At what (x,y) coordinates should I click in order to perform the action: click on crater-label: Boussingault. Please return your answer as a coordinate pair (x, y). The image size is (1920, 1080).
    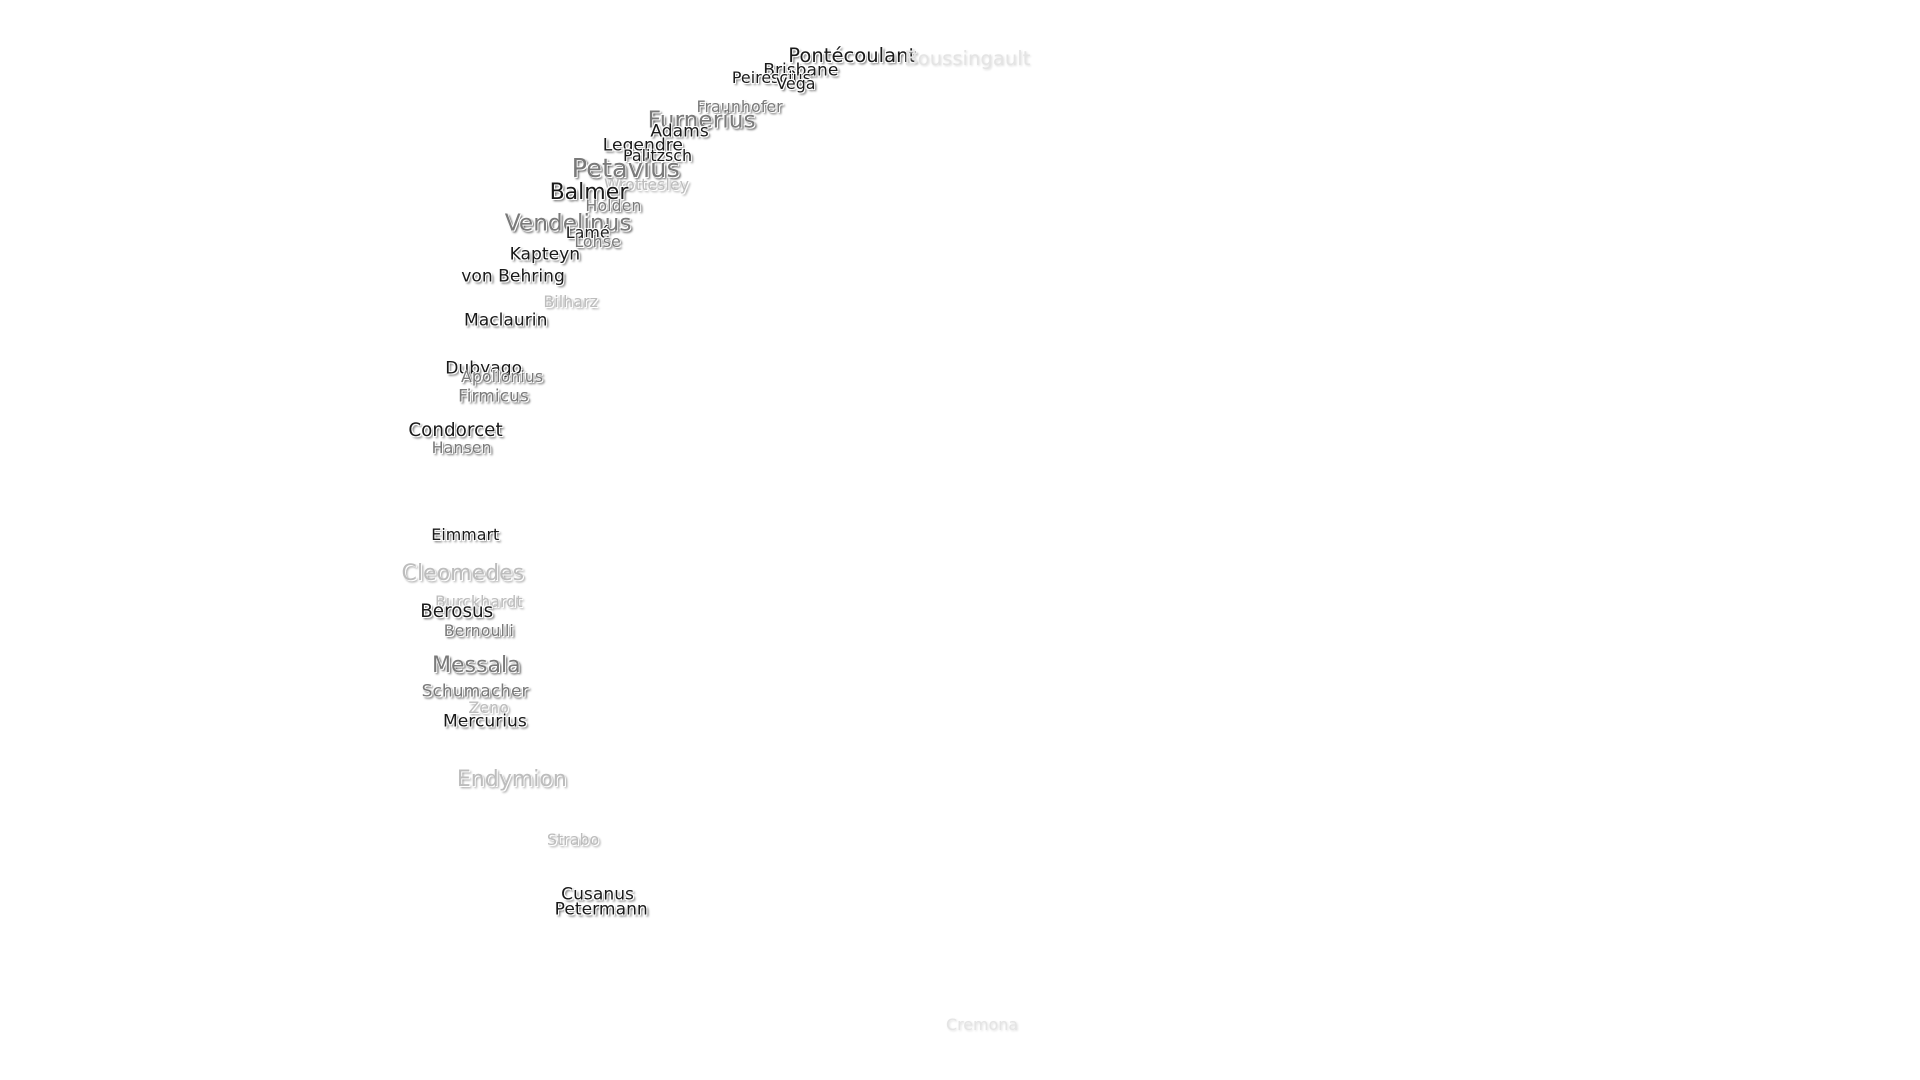
    Looking at the image, I should click on (967, 58).